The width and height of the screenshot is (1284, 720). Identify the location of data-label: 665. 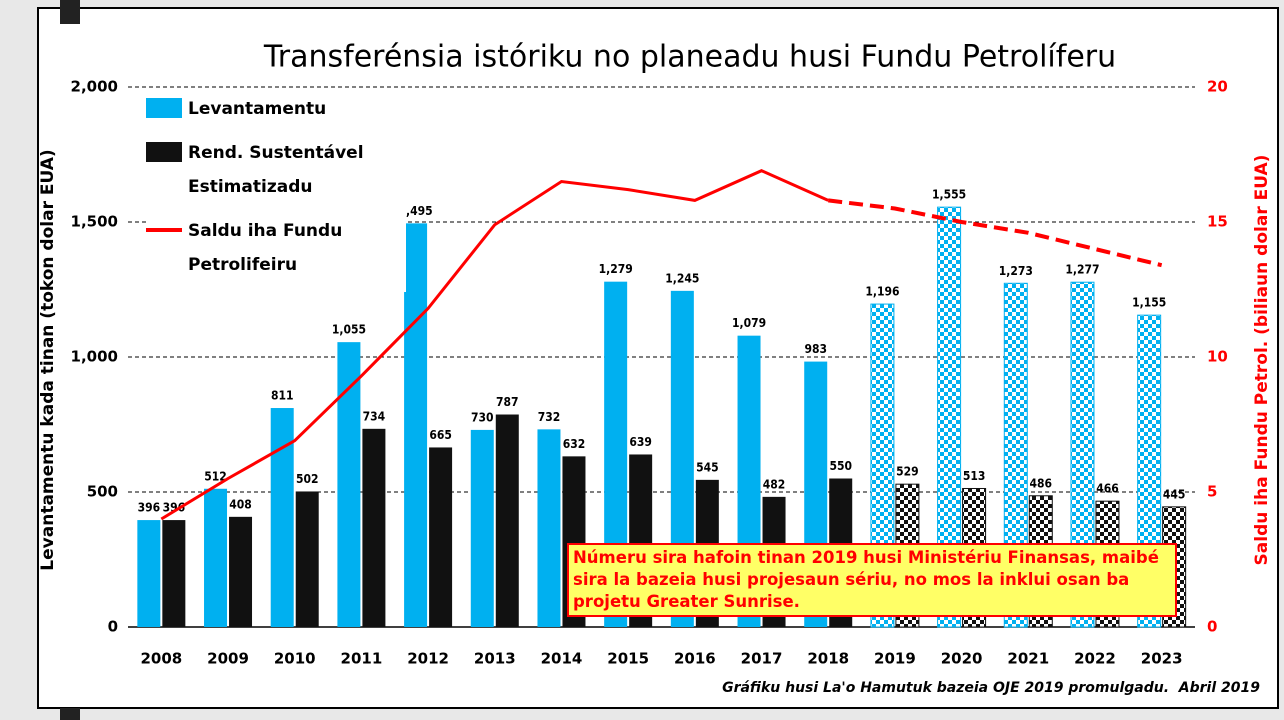
(440, 435).